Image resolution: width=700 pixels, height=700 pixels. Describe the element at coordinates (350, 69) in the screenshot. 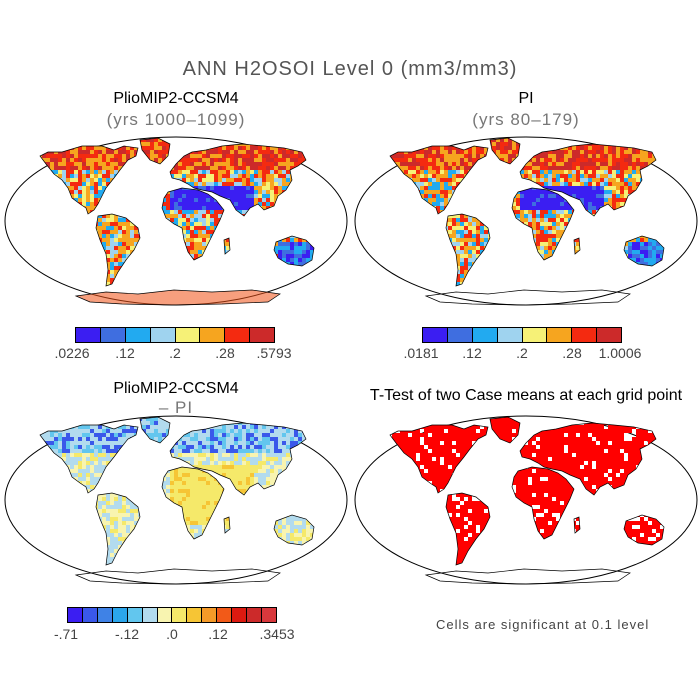

I see `main-title: ANN H2OSOI Level 0 (mm3/mm3)` at that location.